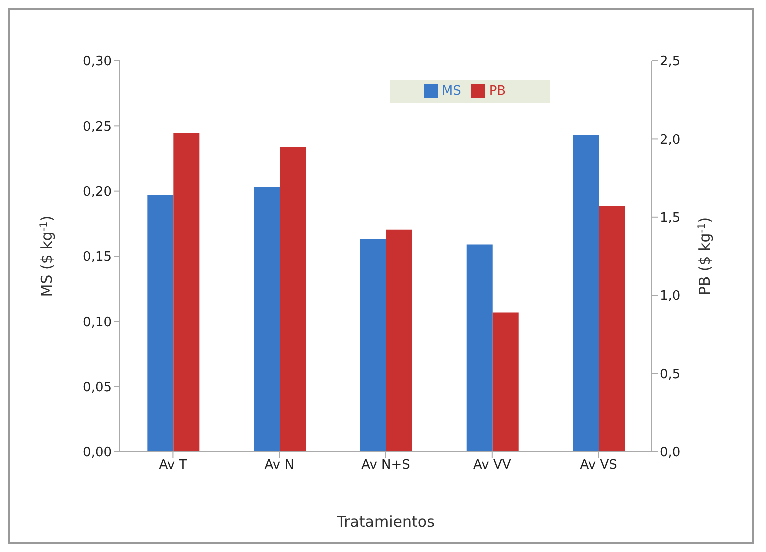 This screenshot has height=552, width=766. Describe the element at coordinates (386, 466) in the screenshot. I see `x-tick-label: Av N+S` at that location.